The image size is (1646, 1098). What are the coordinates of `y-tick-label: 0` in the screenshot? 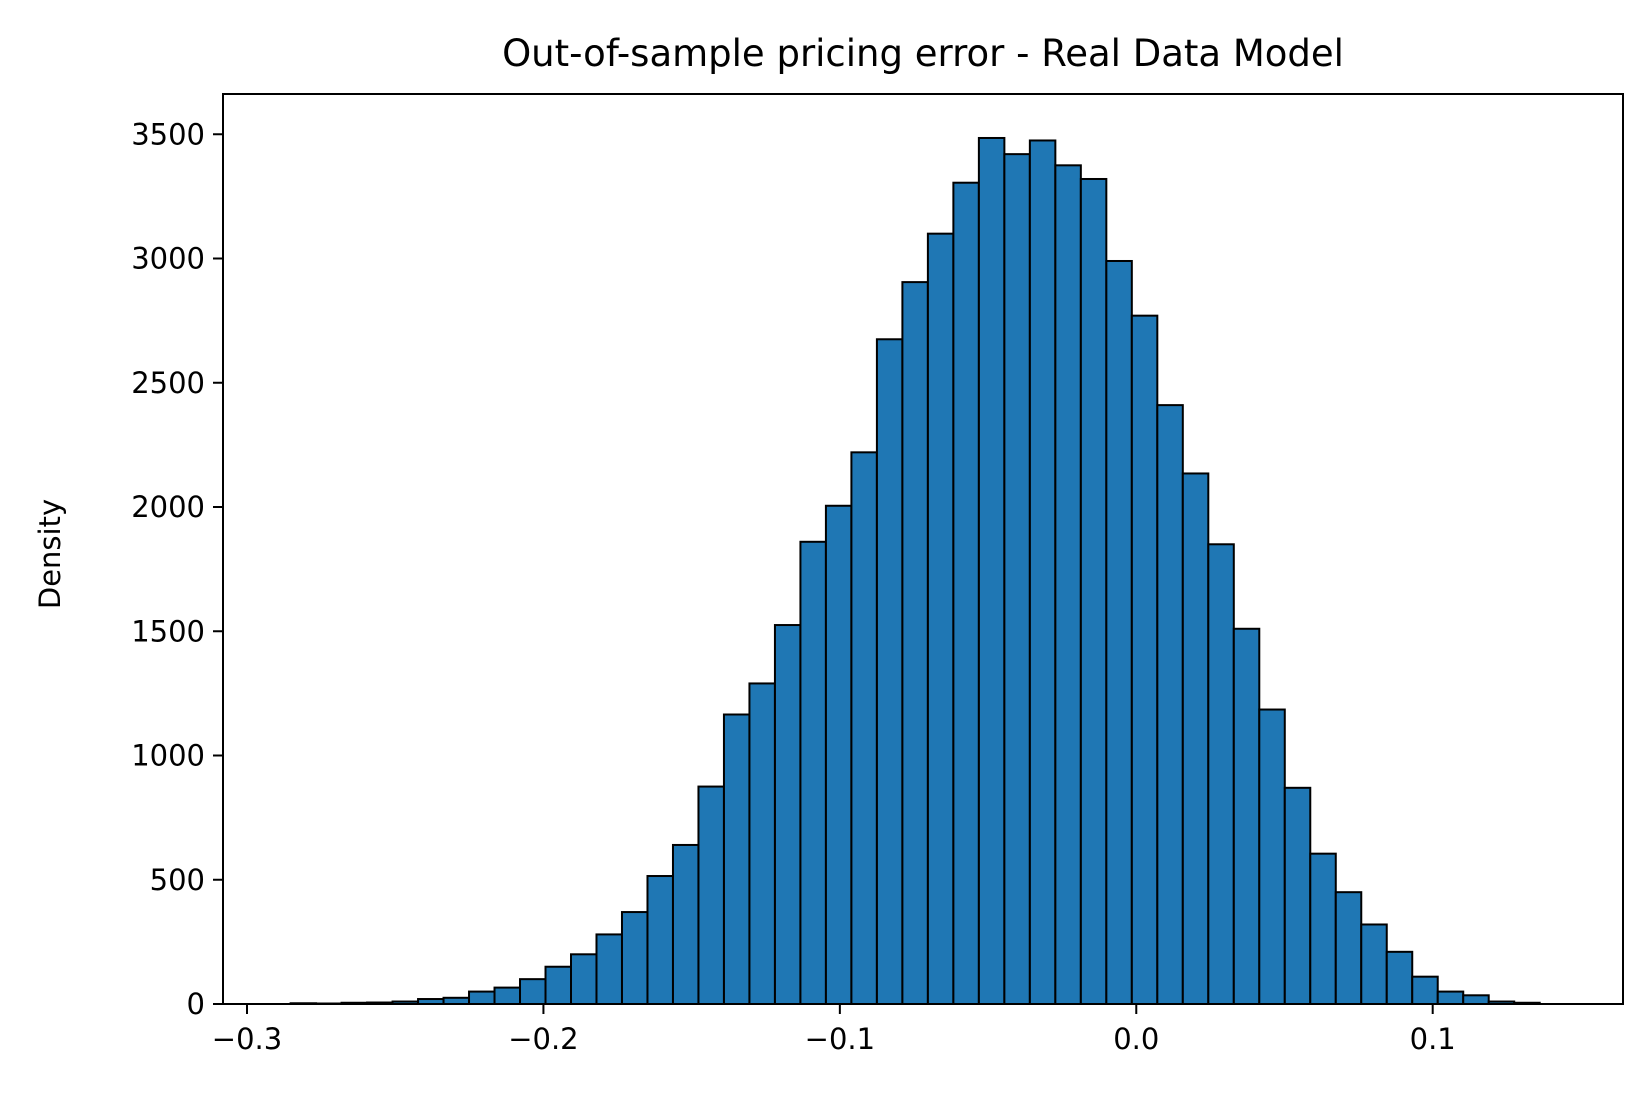 It's located at (196, 1004).